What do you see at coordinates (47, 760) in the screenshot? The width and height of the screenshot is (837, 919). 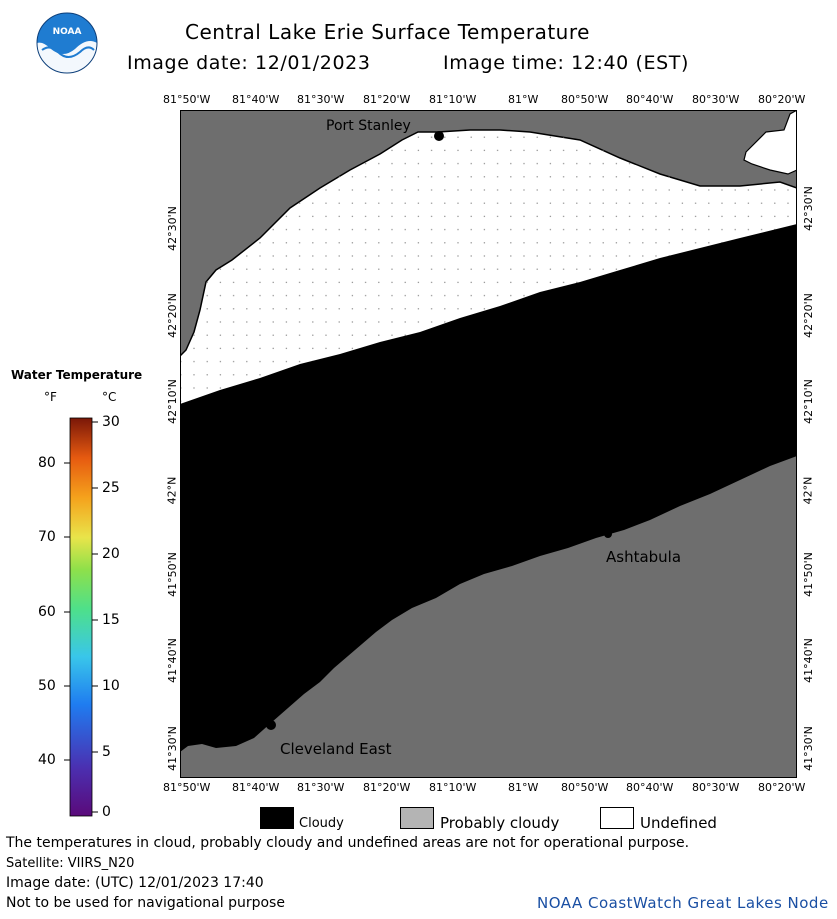 I see `f-label: 40` at bounding box center [47, 760].